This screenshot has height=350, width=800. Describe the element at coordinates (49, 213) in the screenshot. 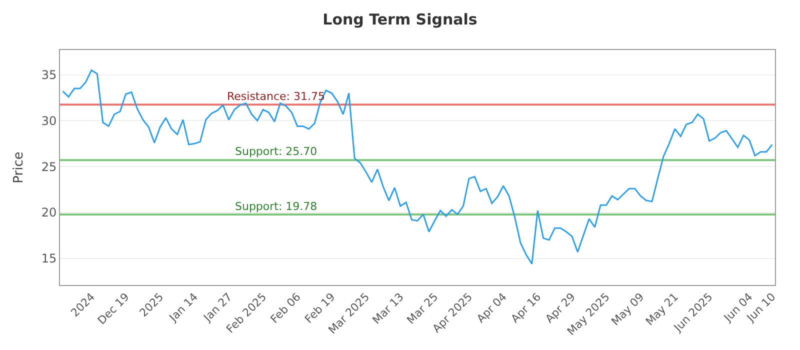

I see `y-tick-label: 20` at that location.